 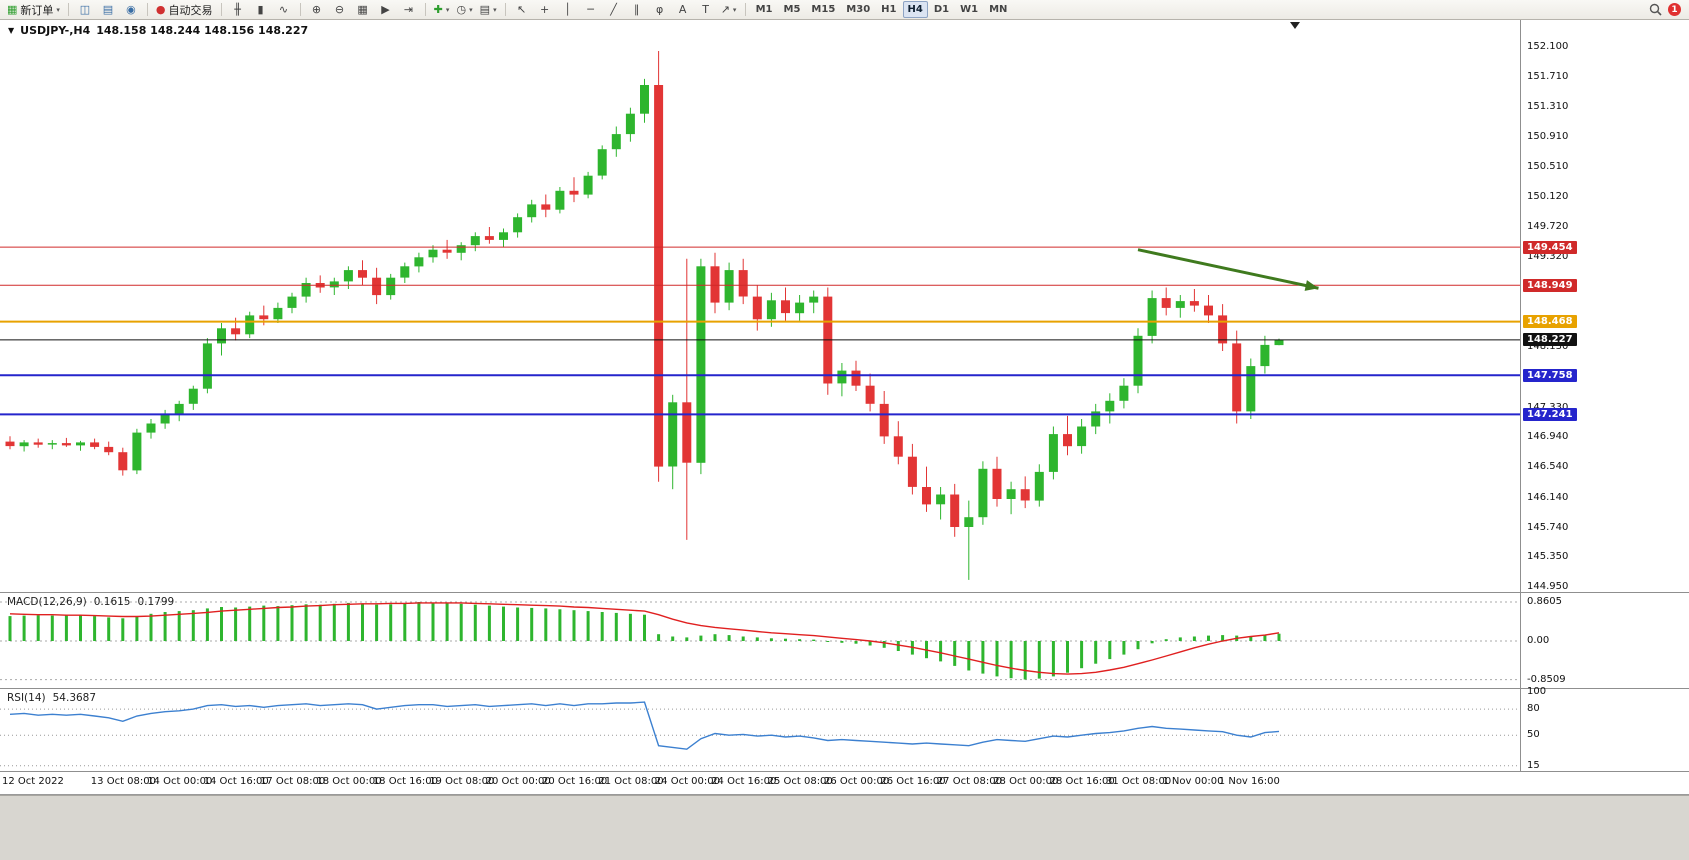 What do you see at coordinates (1674, 9) in the screenshot?
I see `notification-badge: 1` at bounding box center [1674, 9].